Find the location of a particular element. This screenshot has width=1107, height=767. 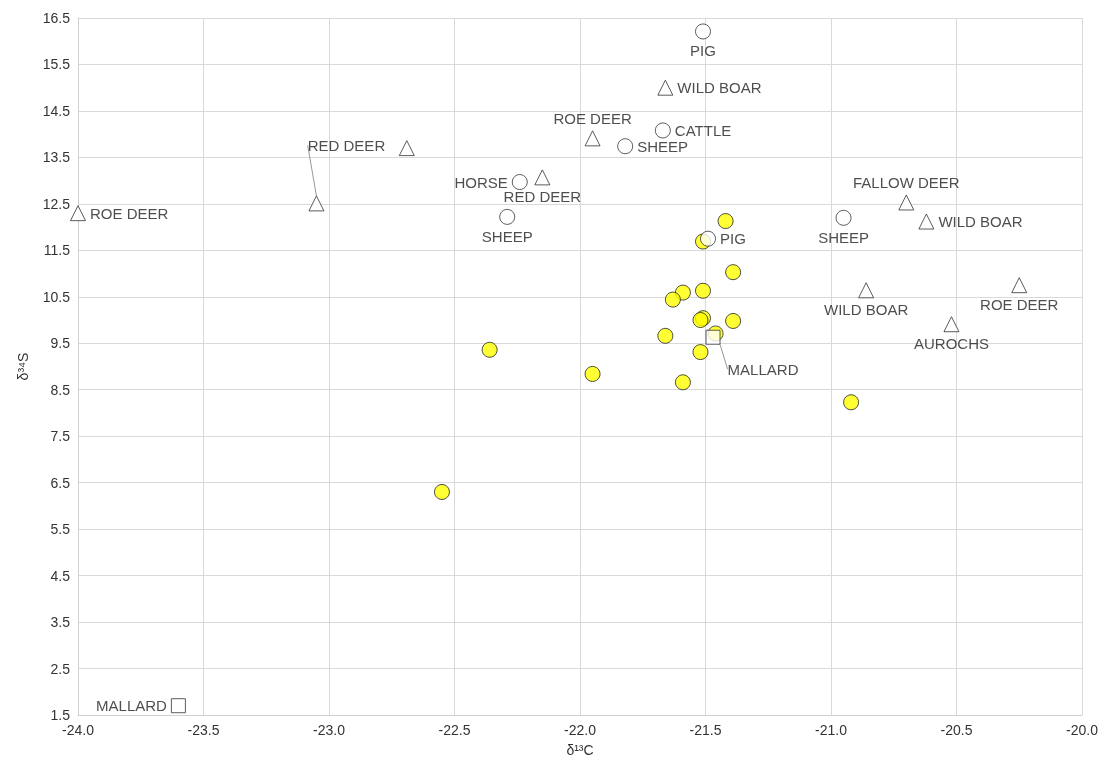

x-tick-label: -23.0 is located at coordinates (329, 730).